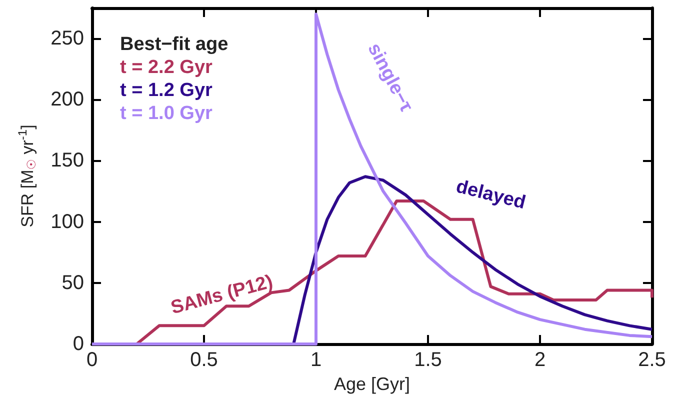 Image resolution: width=685 pixels, height=403 pixels. Describe the element at coordinates (204, 360) in the screenshot. I see `x-tick-label: 0.5` at that location.